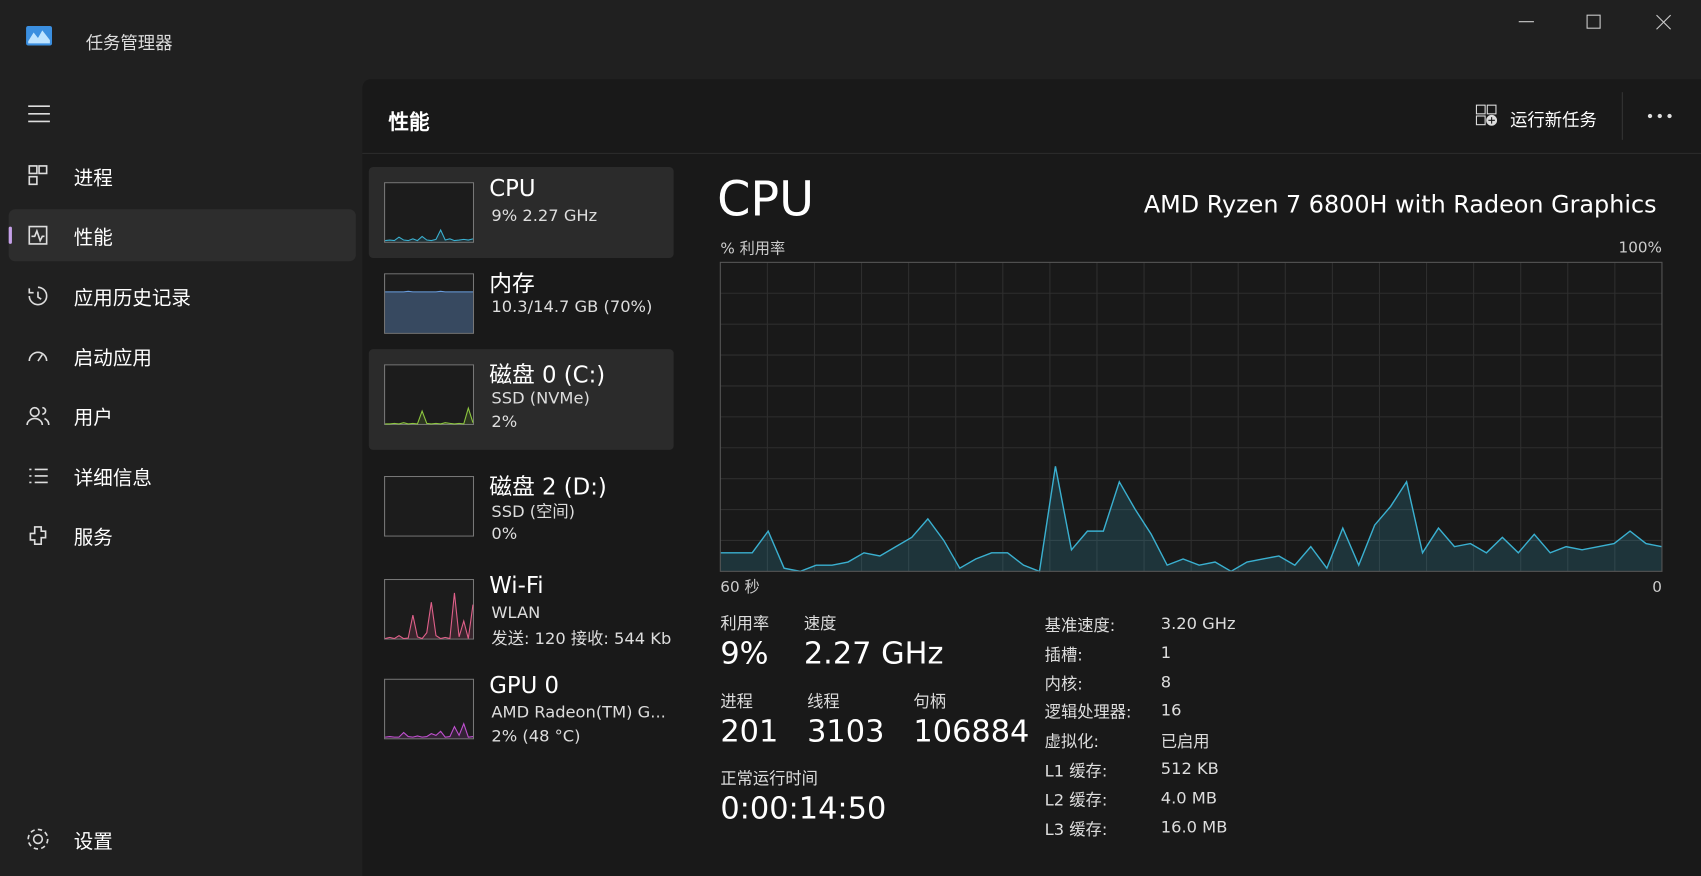 The image size is (1701, 876). What do you see at coordinates (1191, 519) in the screenshot?
I see `cpu-line` at bounding box center [1191, 519].